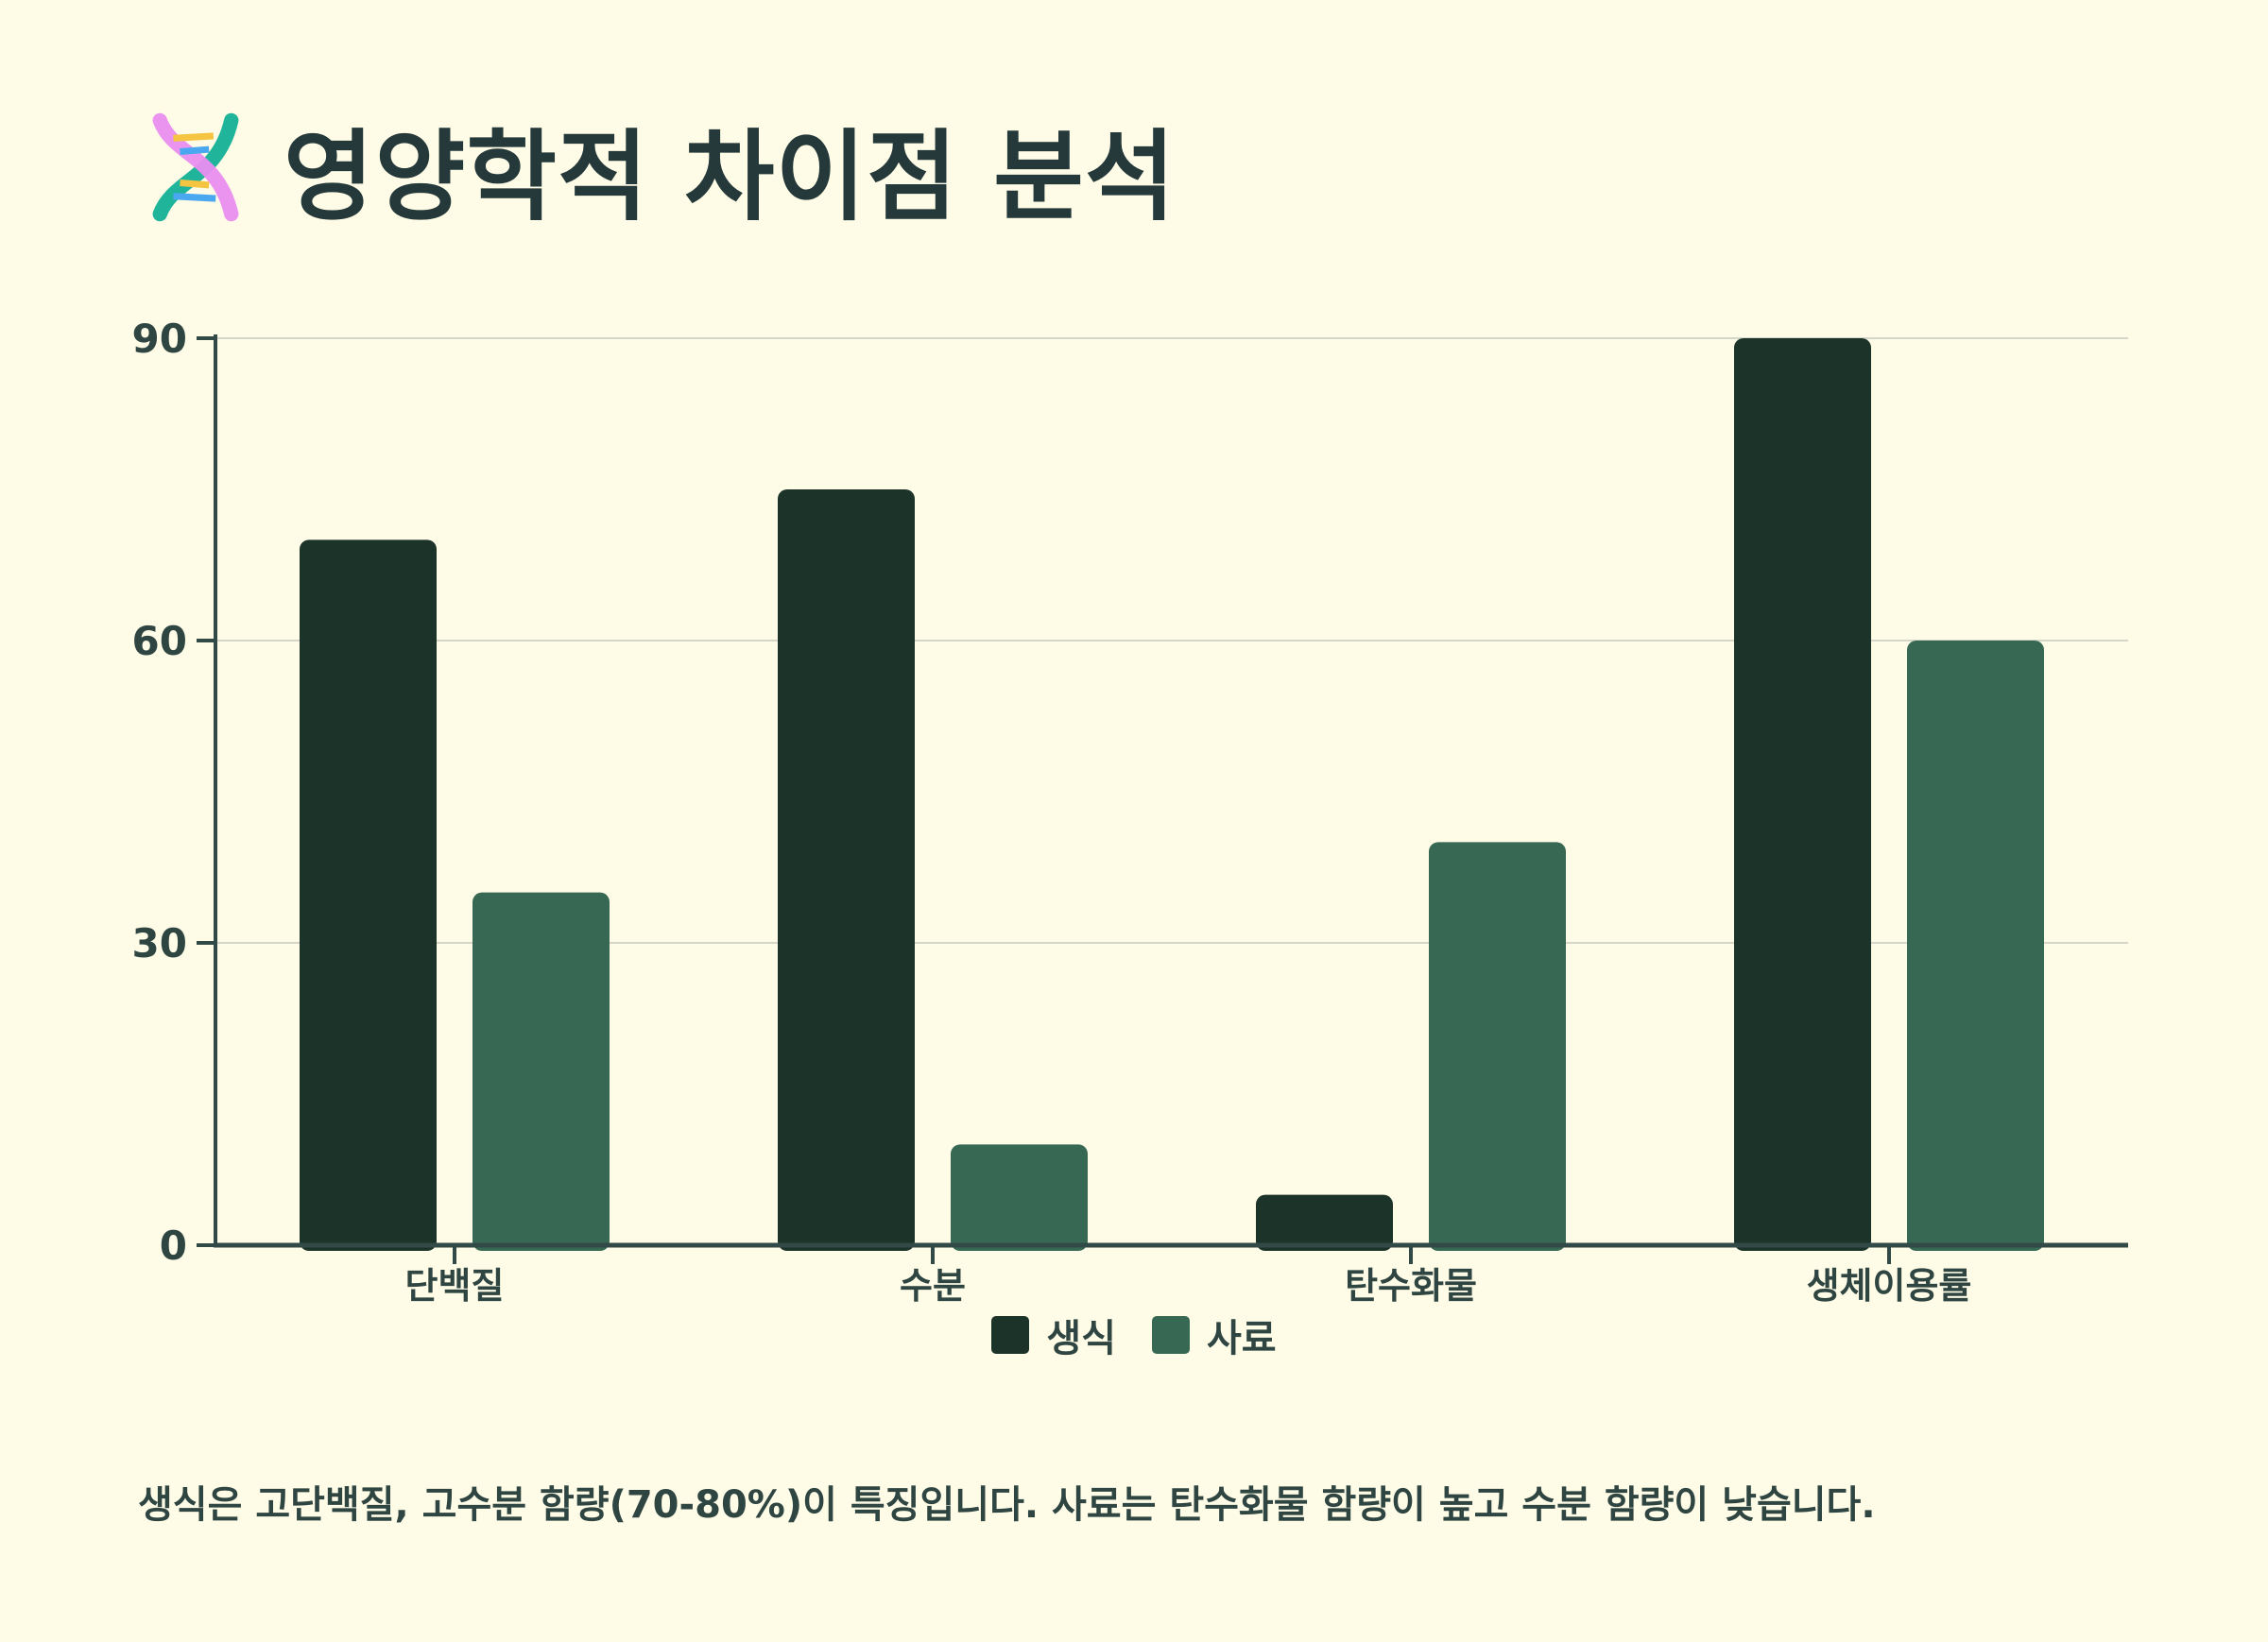 The width and height of the screenshot is (2268, 1642). What do you see at coordinates (195, 167) in the screenshot?
I see `dna-icon` at bounding box center [195, 167].